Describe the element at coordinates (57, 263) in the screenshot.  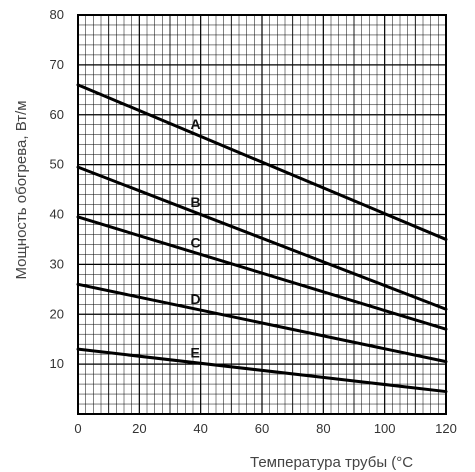
I see `y-tick-label: 30` at that location.